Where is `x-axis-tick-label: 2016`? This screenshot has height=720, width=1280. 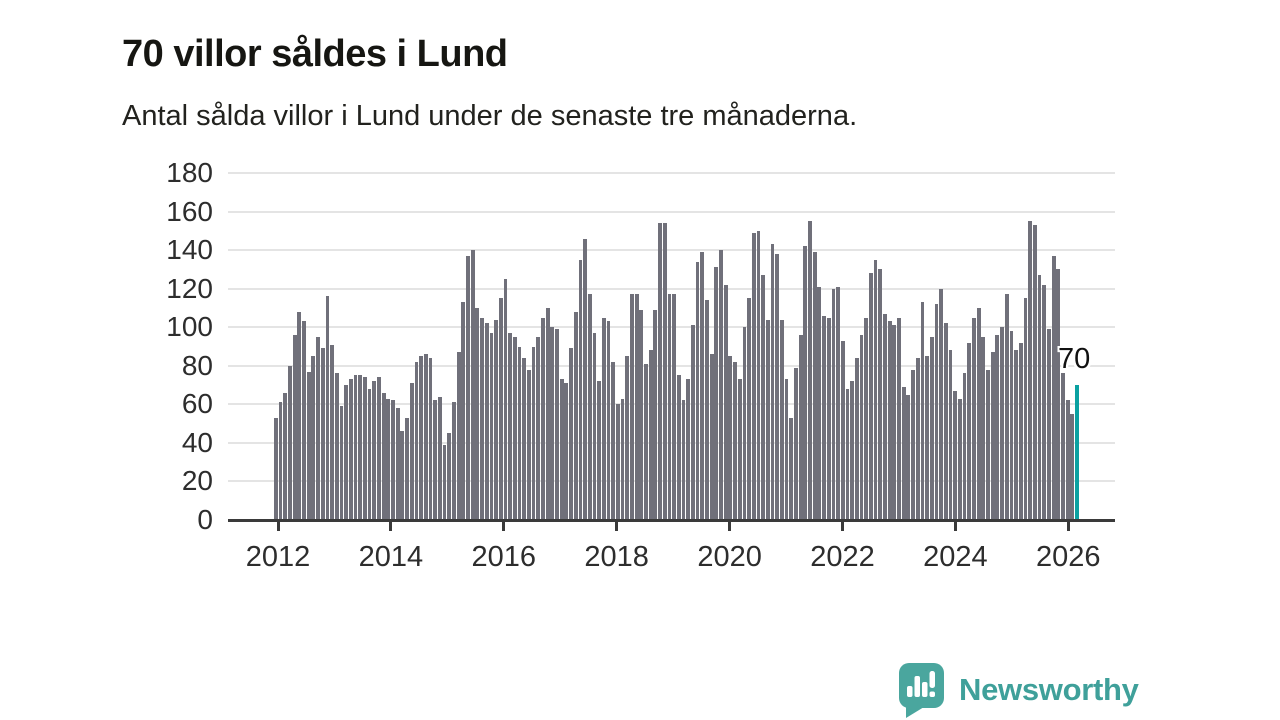 x-axis-tick-label: 2016 is located at coordinates (504, 557).